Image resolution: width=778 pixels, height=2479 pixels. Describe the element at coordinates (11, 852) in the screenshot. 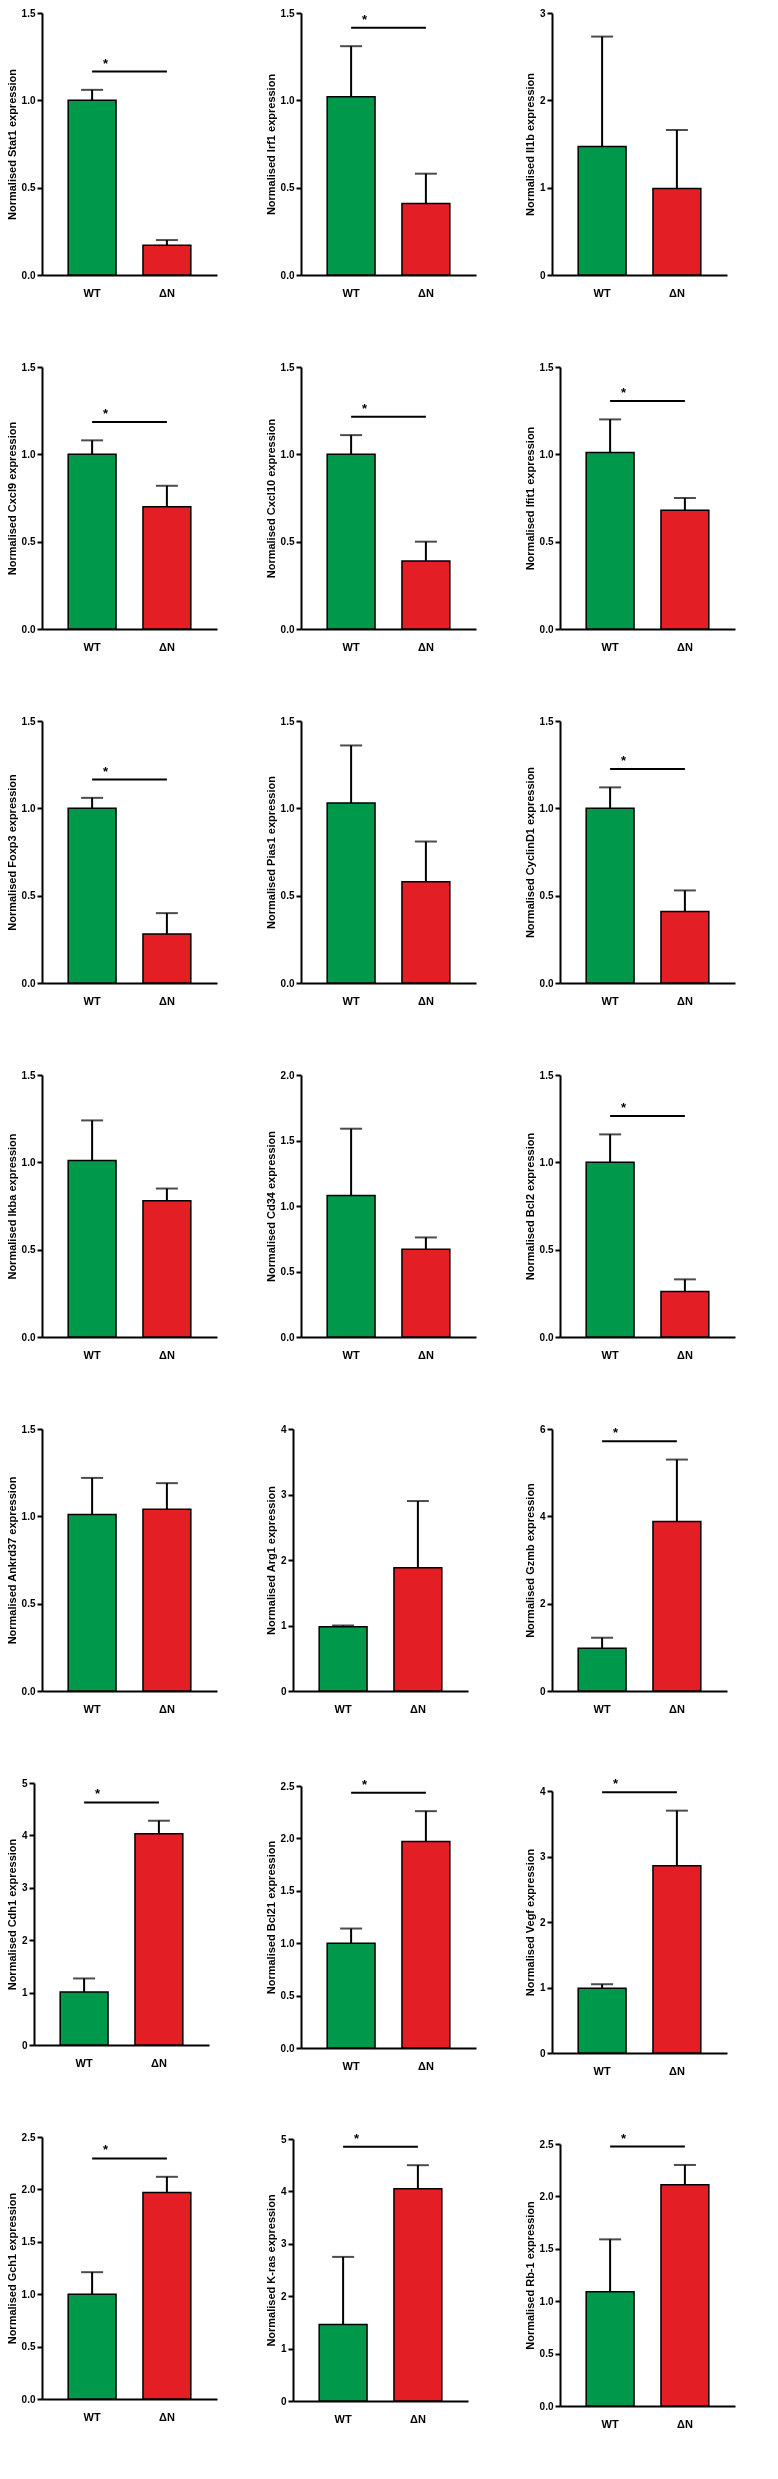

I see `y-axis-title: Normalised Foxp3 expression` at that location.